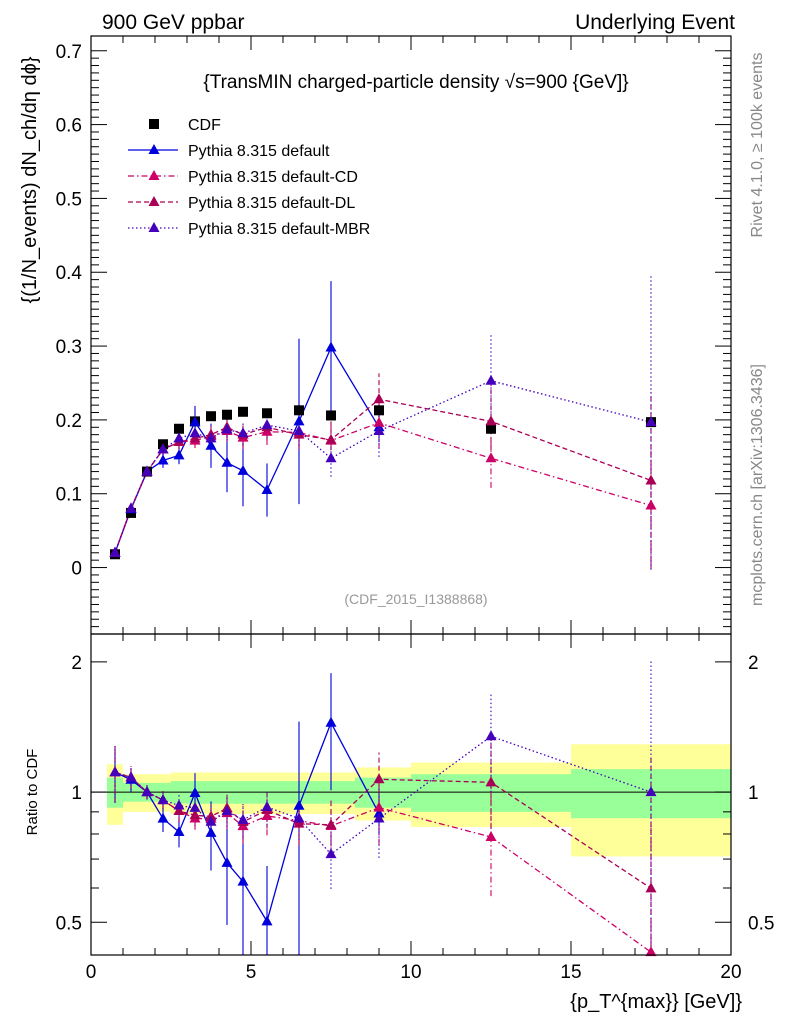  Describe the element at coordinates (383, 795) in the screenshot. I see `series-line-ratio` at that location.